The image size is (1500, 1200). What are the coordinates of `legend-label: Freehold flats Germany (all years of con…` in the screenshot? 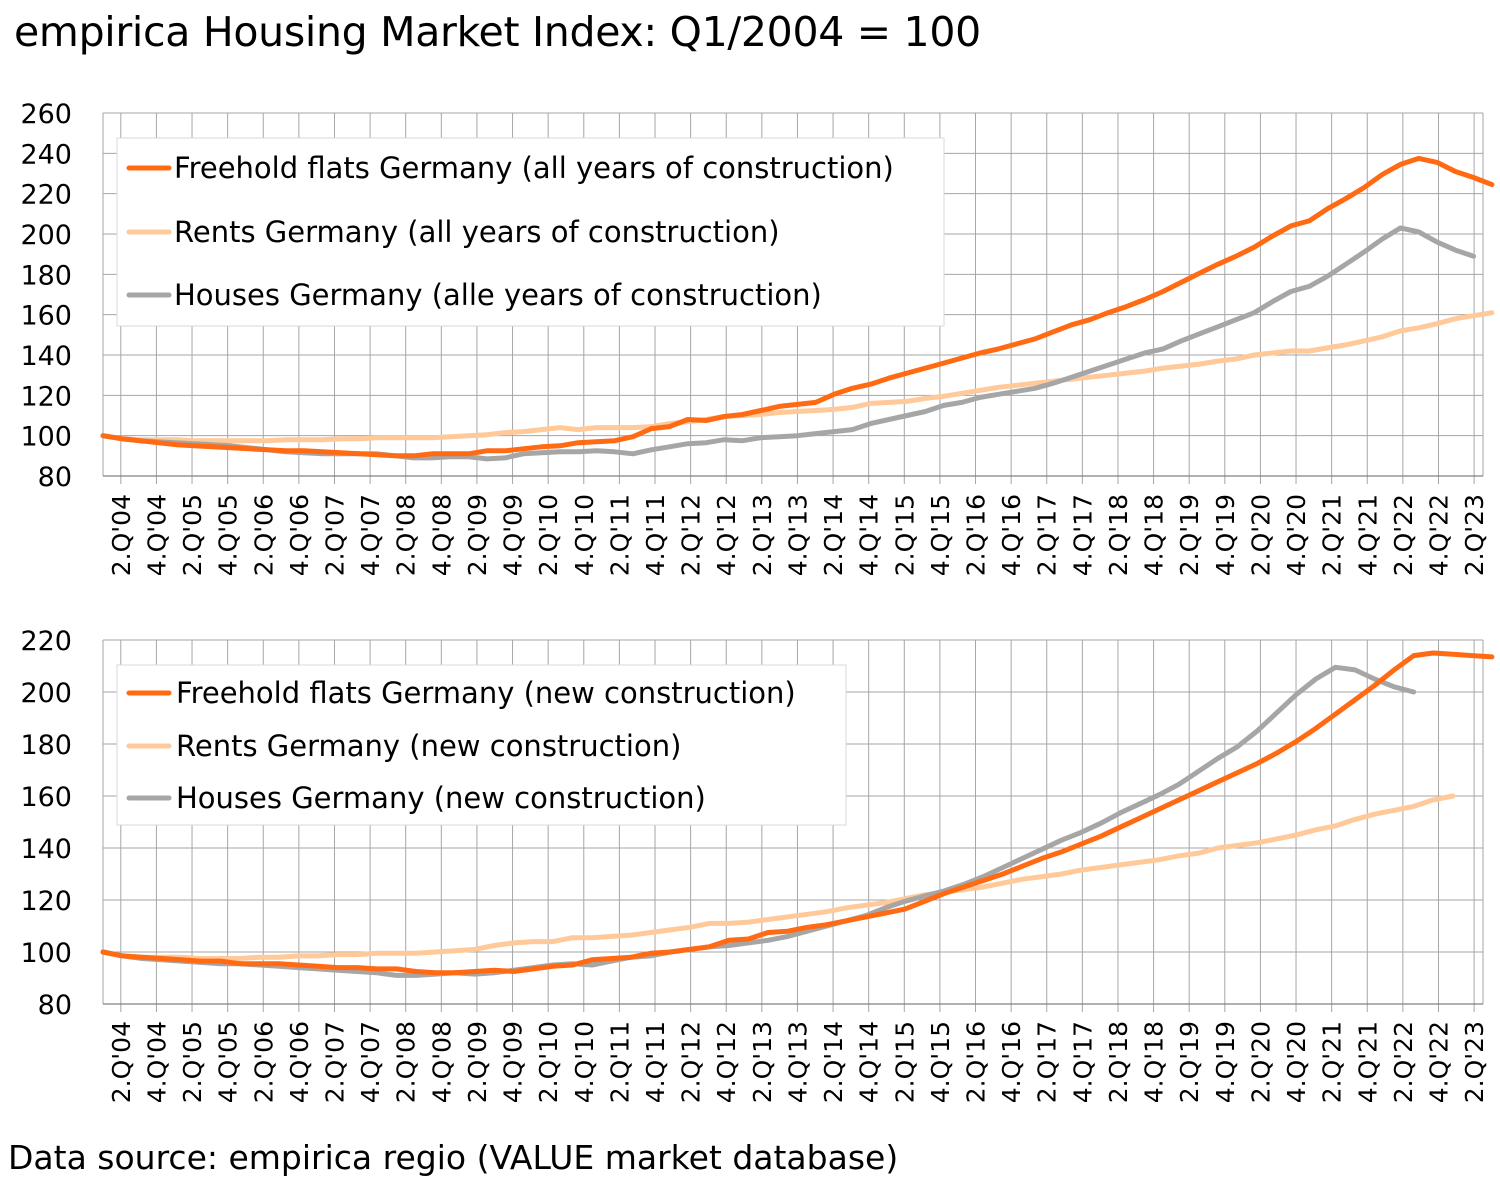 It's located at (534, 168).